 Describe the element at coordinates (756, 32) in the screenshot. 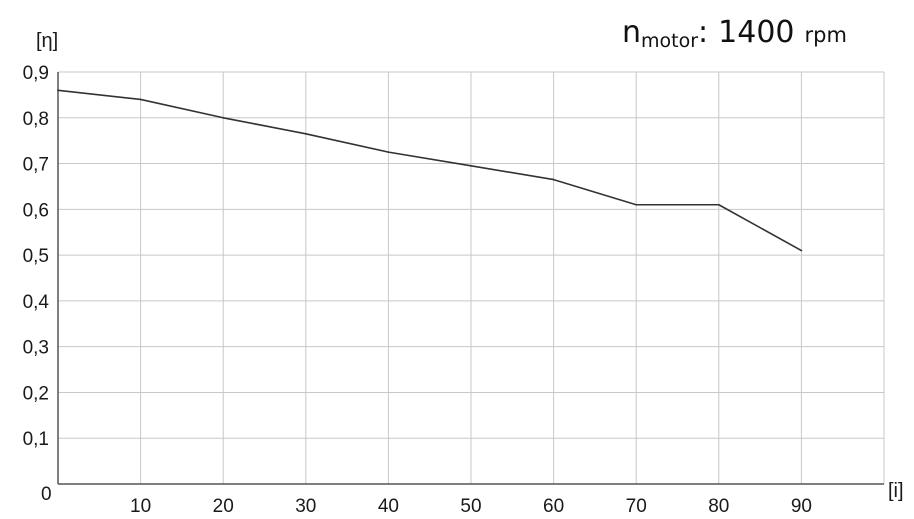

I see `title-value: 1400` at that location.